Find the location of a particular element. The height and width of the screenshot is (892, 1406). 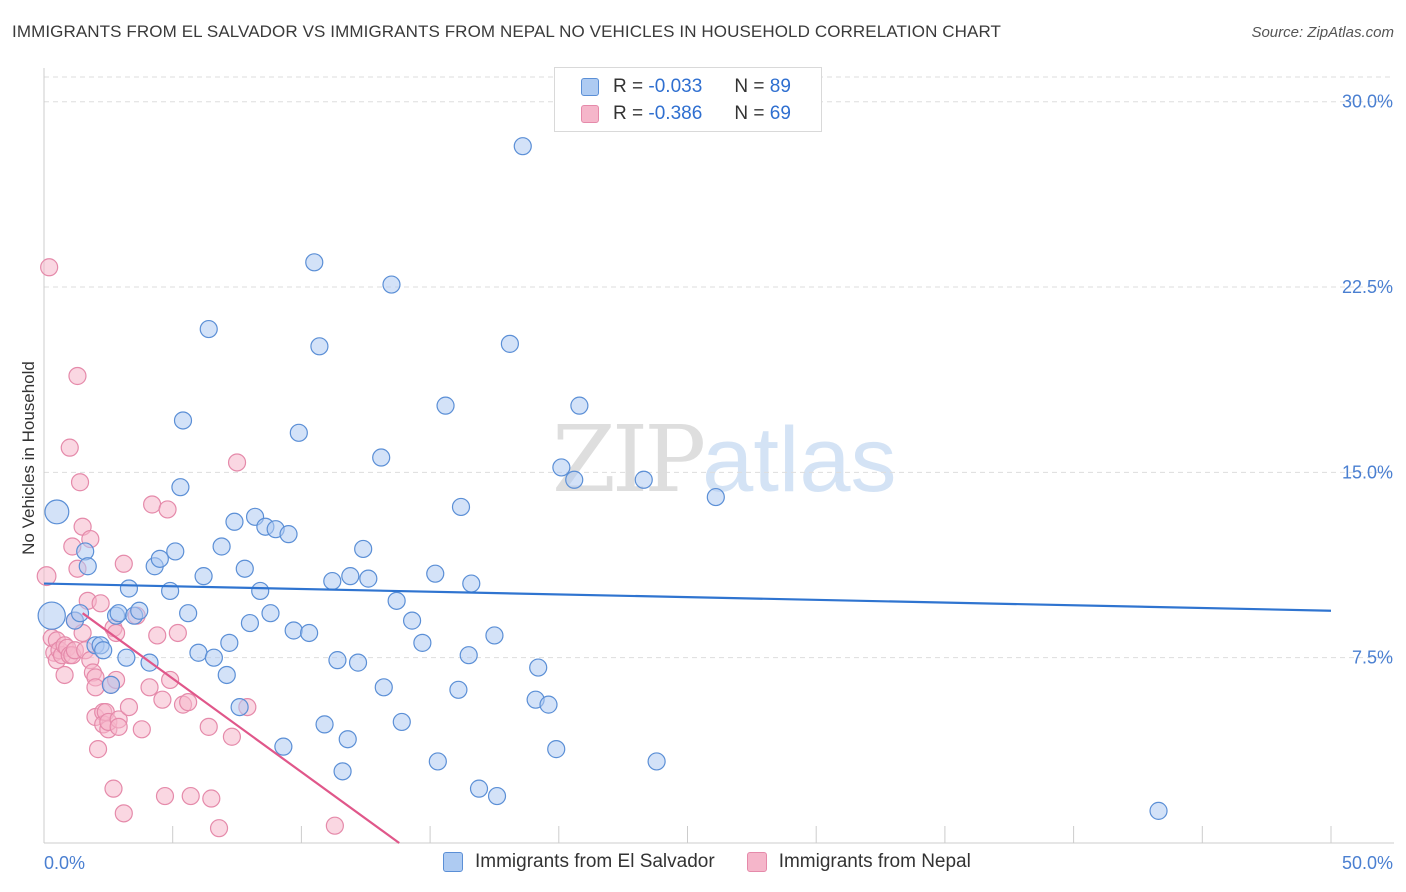

legend-label-el-salvador: Immigrants from El Salvador is located at coordinates (595, 861).